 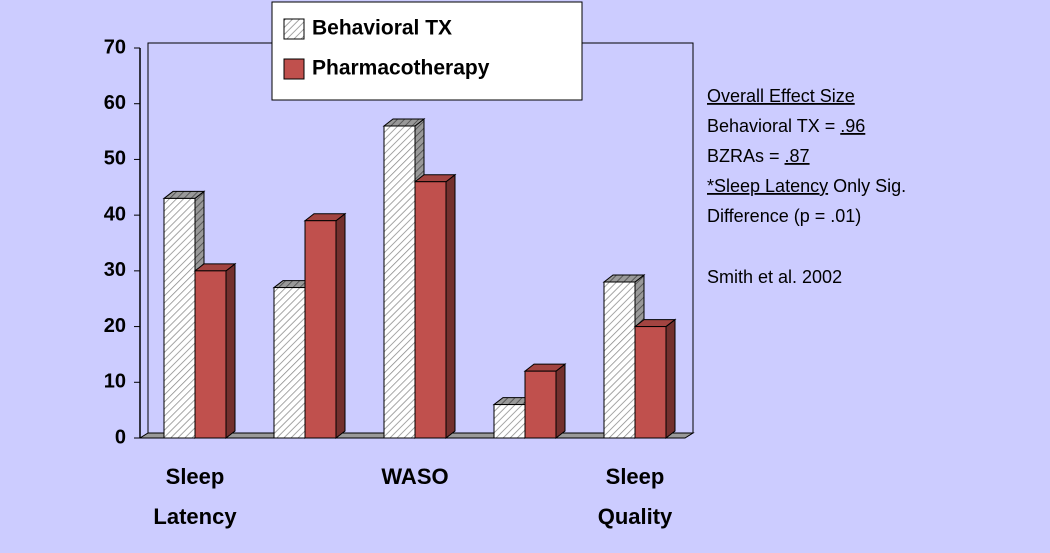 I want to click on annotation-part: .96, so click(x=852, y=126).